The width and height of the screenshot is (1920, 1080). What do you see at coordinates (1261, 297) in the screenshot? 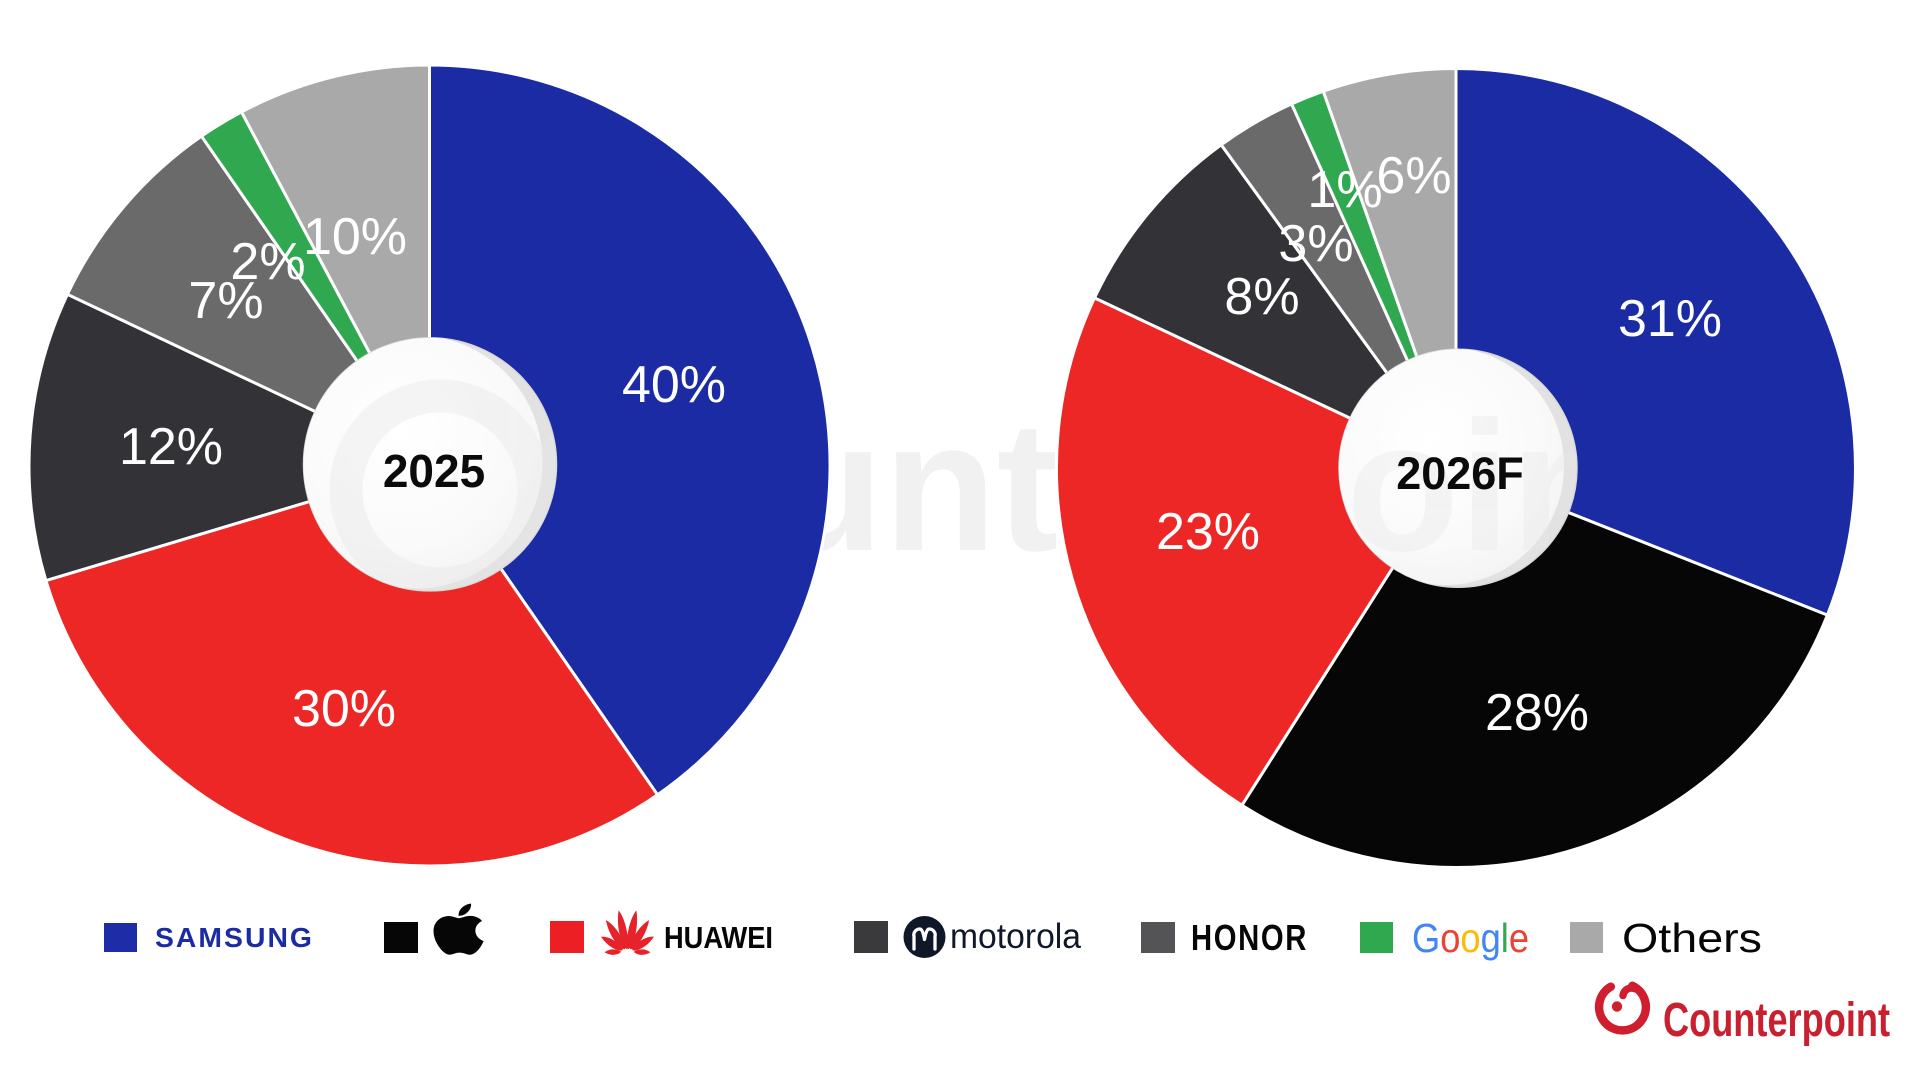
I see `svg-text: 8%` at bounding box center [1261, 297].